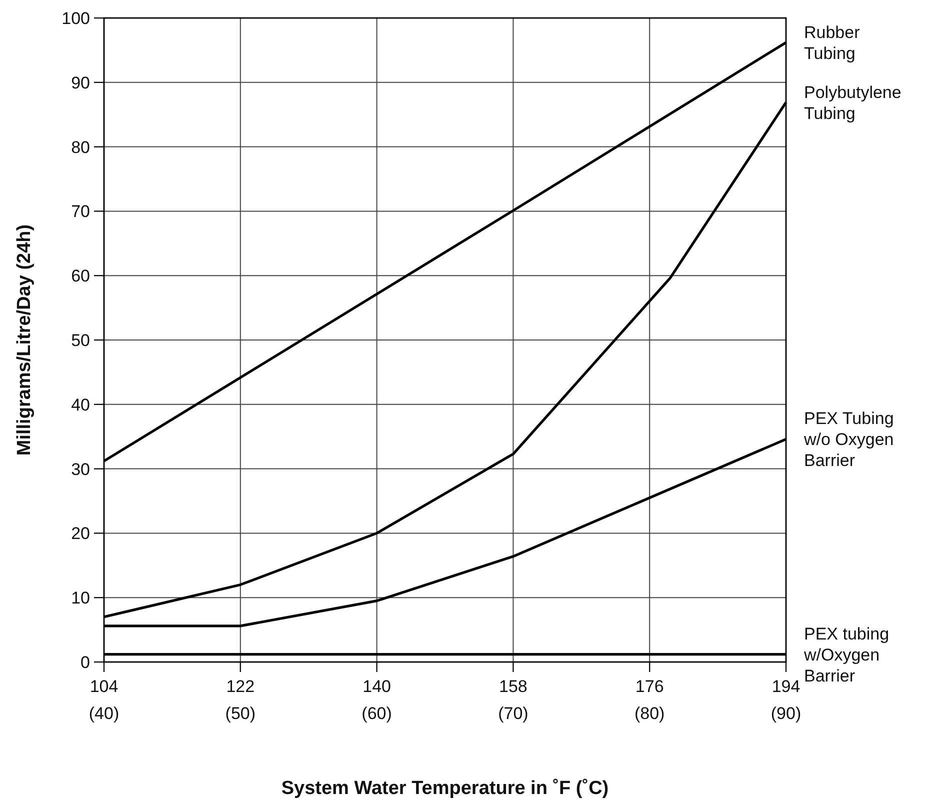  I want to click on x-tick-label: 176, so click(649, 686).